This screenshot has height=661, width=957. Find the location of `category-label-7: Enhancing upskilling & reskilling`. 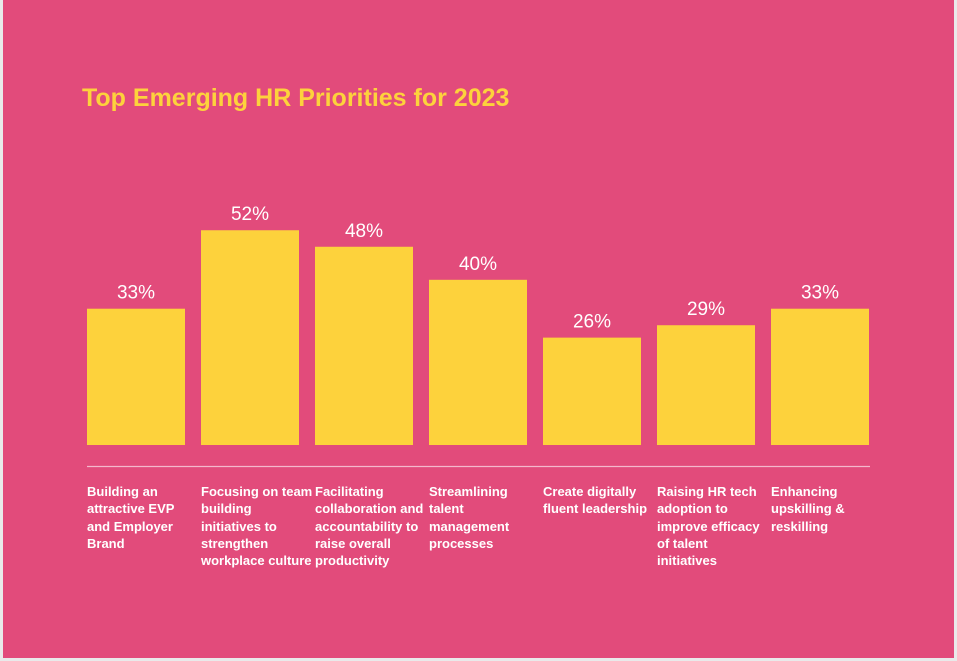

category-label-7: Enhancing upskilling & reskilling is located at coordinates (808, 509).